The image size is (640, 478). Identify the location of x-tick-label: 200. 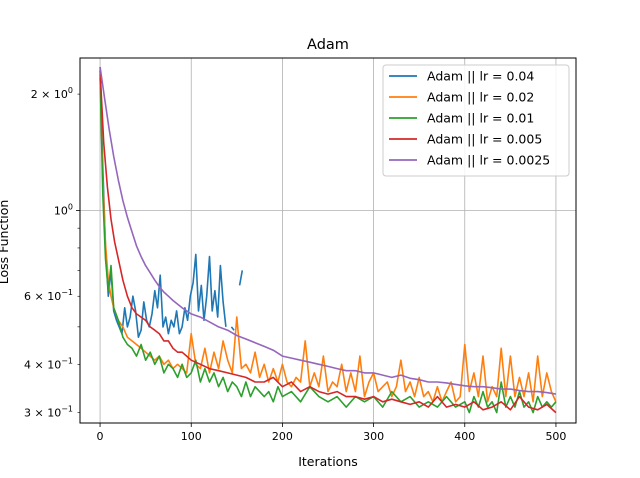
(282, 436).